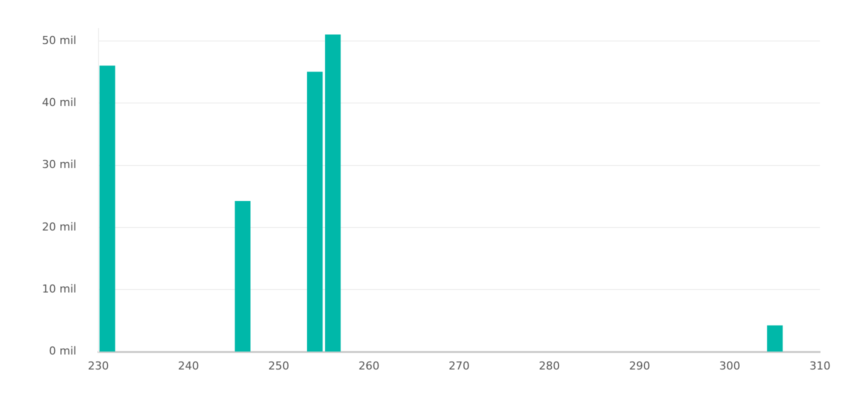 This screenshot has height=401, width=850. Describe the element at coordinates (729, 365) in the screenshot. I see `x-tick-label: 300` at that location.